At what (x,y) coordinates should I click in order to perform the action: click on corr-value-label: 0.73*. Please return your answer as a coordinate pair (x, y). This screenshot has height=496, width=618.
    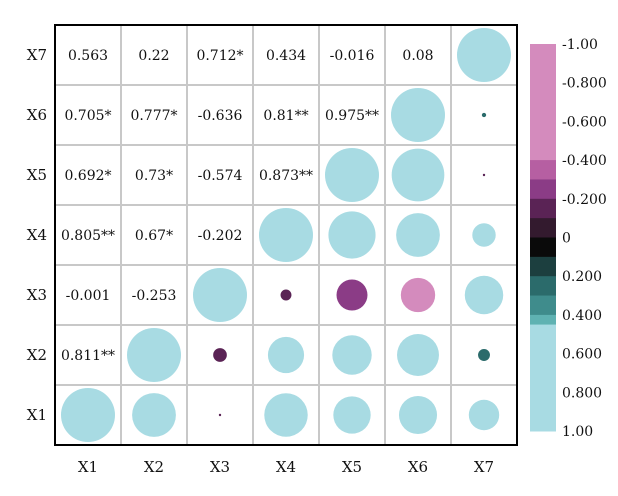
    Looking at the image, I should click on (154, 176).